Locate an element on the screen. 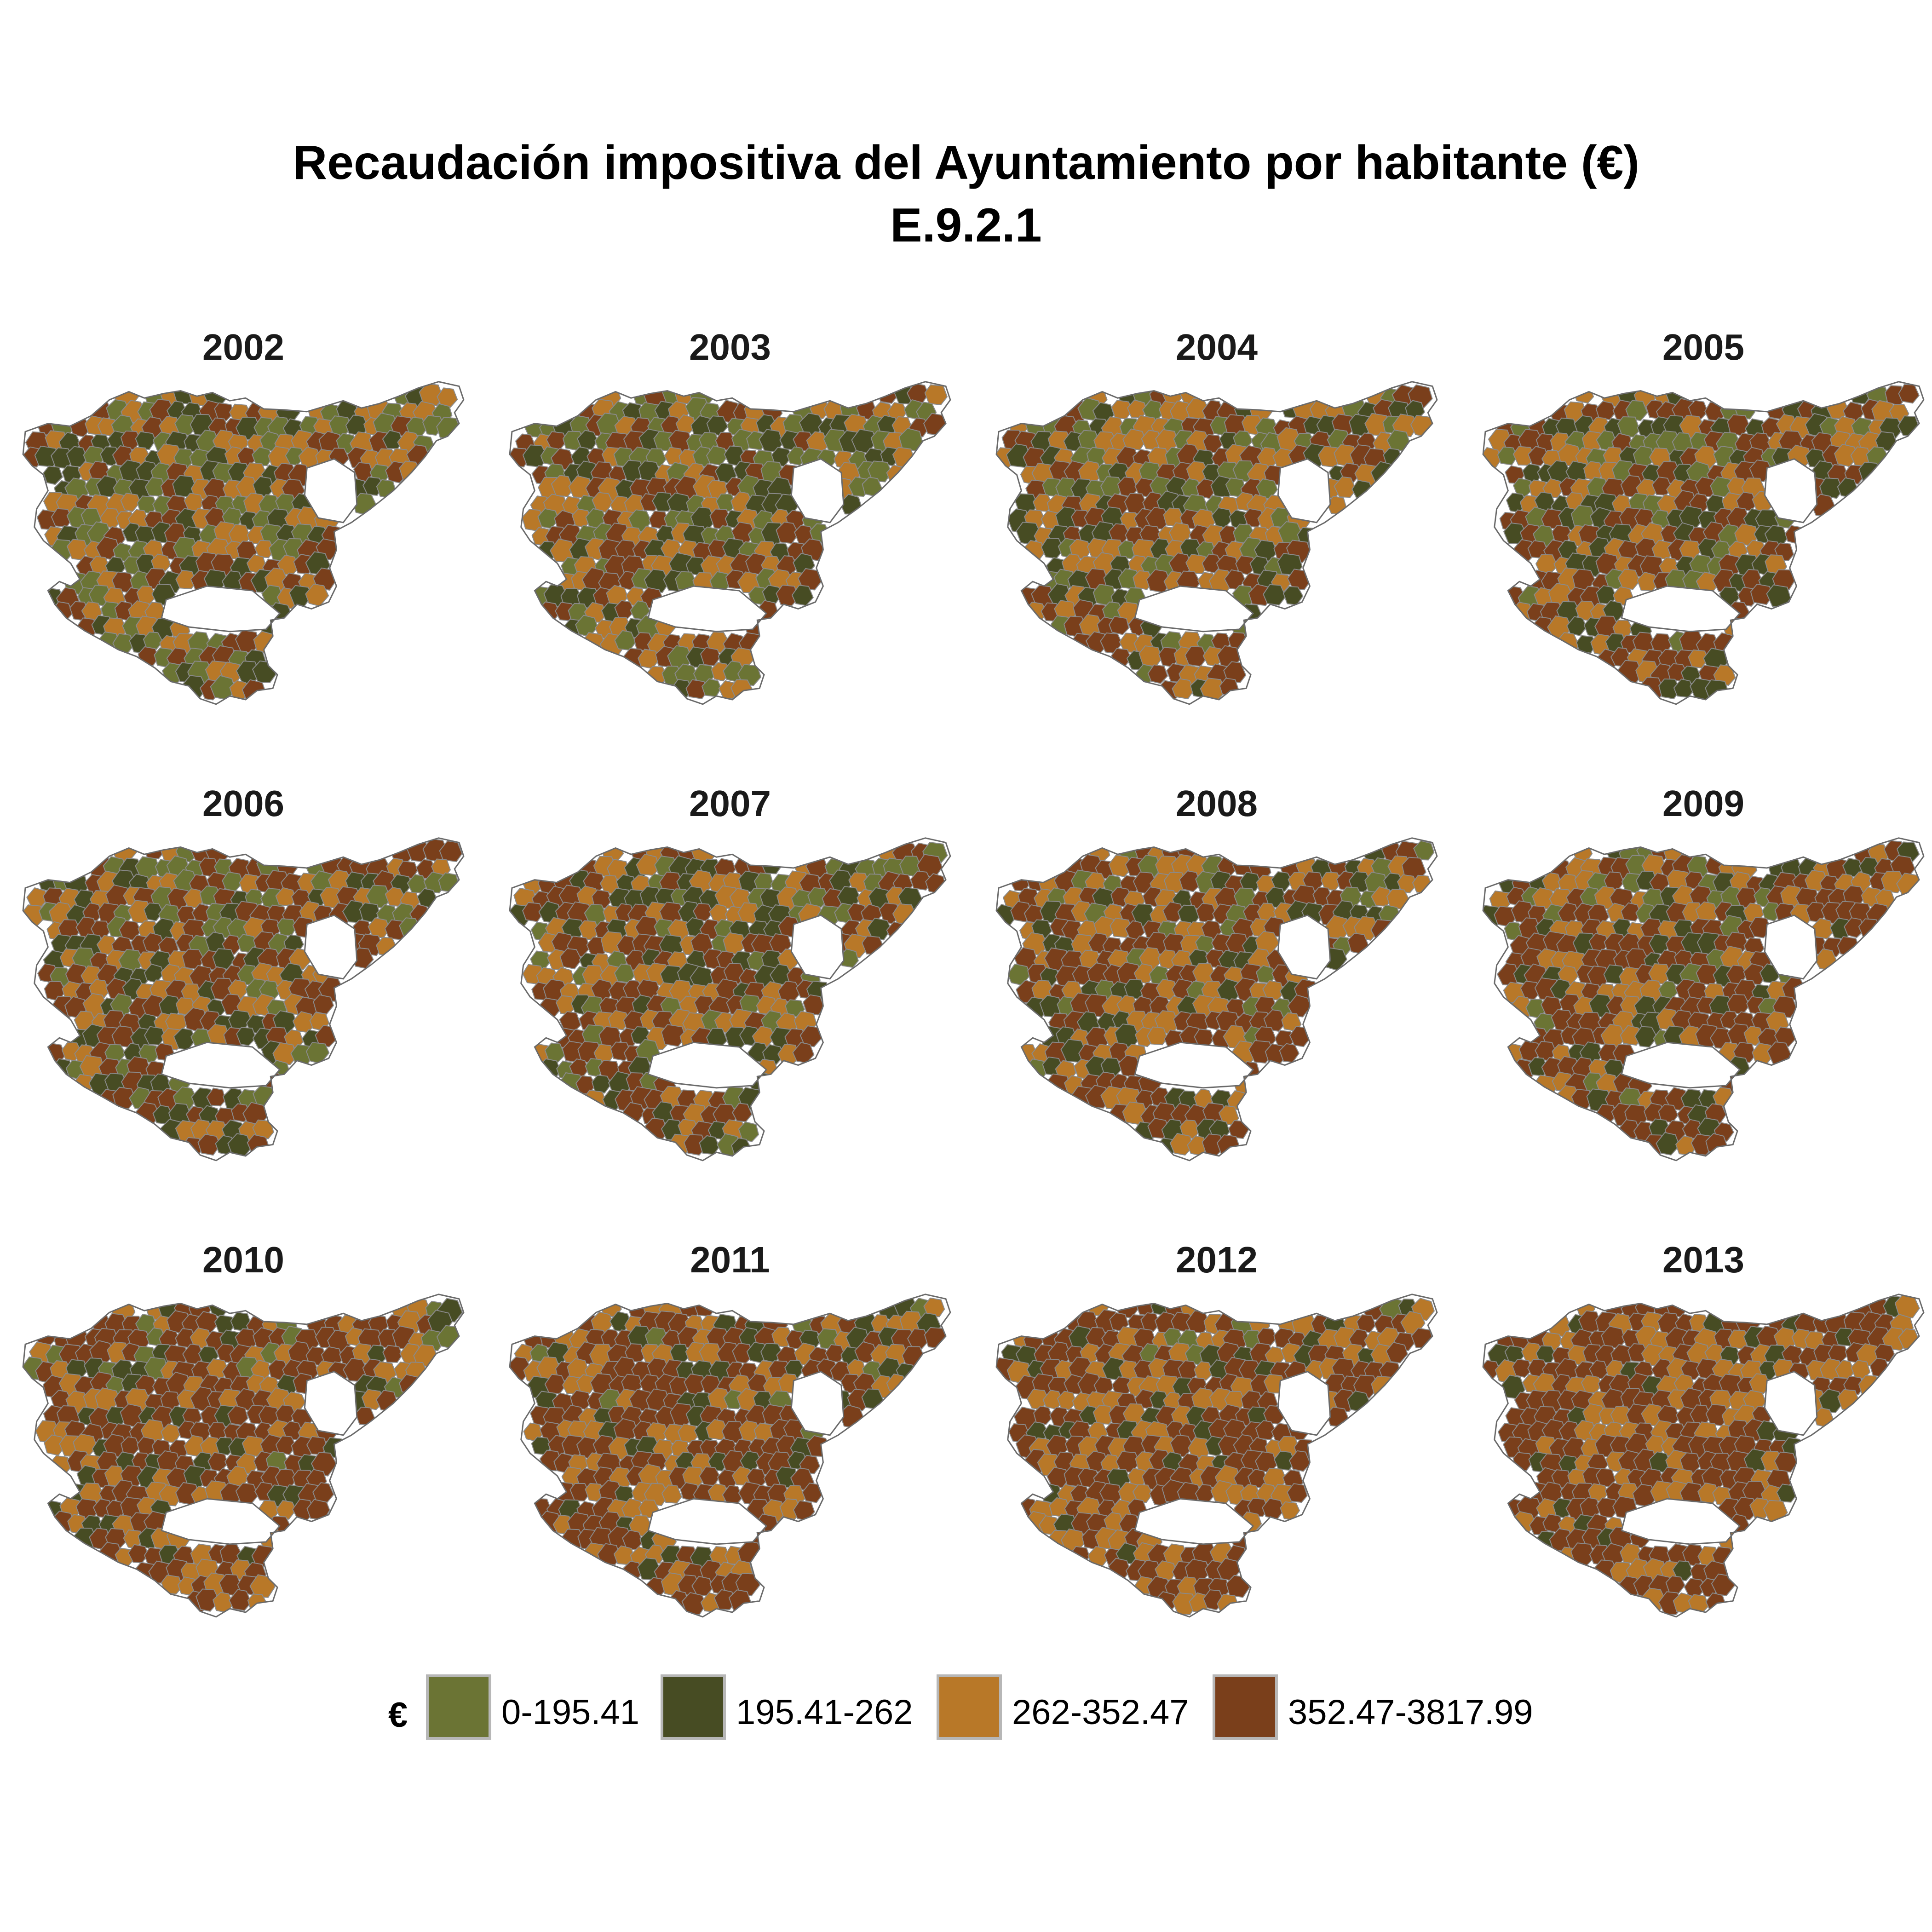  panel-year-label: 2004 is located at coordinates (1217, 347).